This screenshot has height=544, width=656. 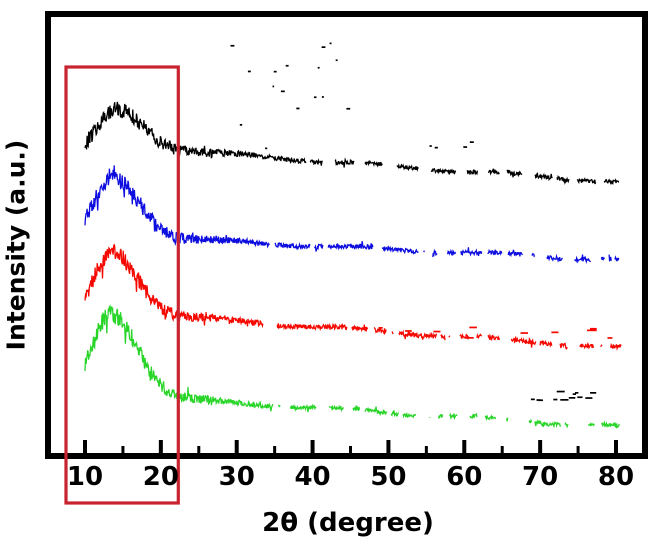 I want to click on x-tick-label-10: 10, so click(x=85, y=477).